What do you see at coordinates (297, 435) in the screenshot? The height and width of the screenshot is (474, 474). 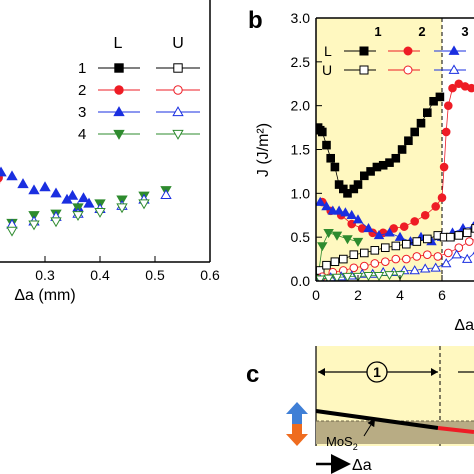 I see `down-arrow-icon` at bounding box center [297, 435].